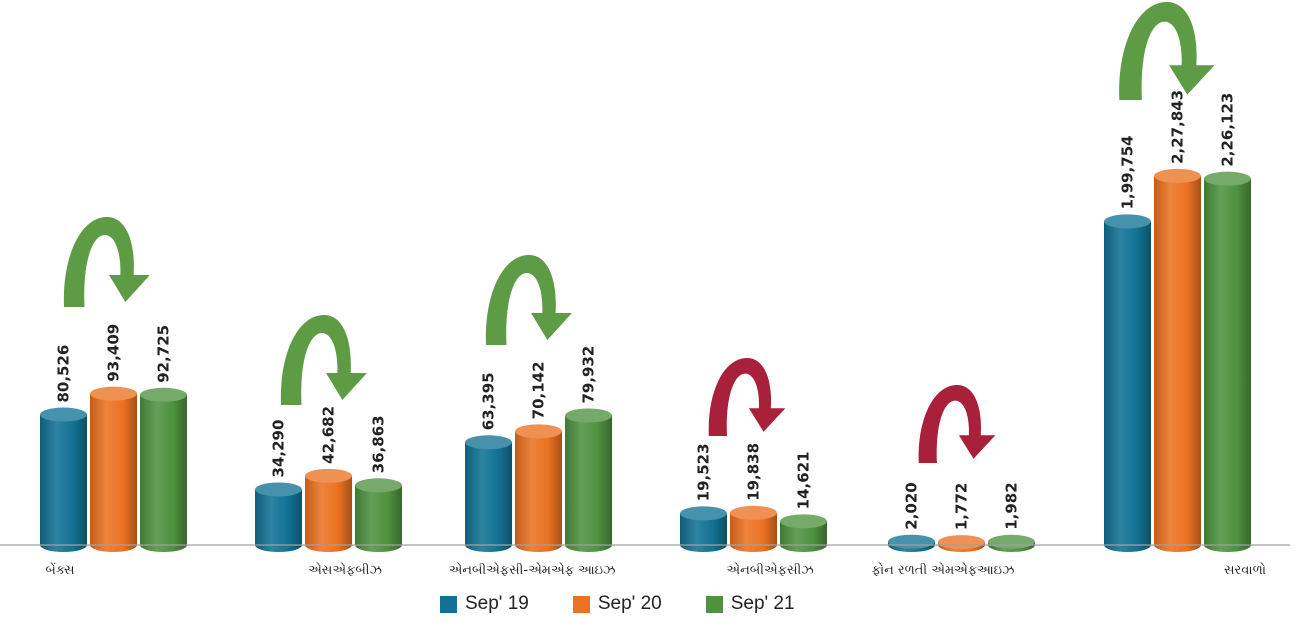 The width and height of the screenshot is (1295, 623). I want to click on legend-item-sep21: Sep' 21, so click(750, 604).